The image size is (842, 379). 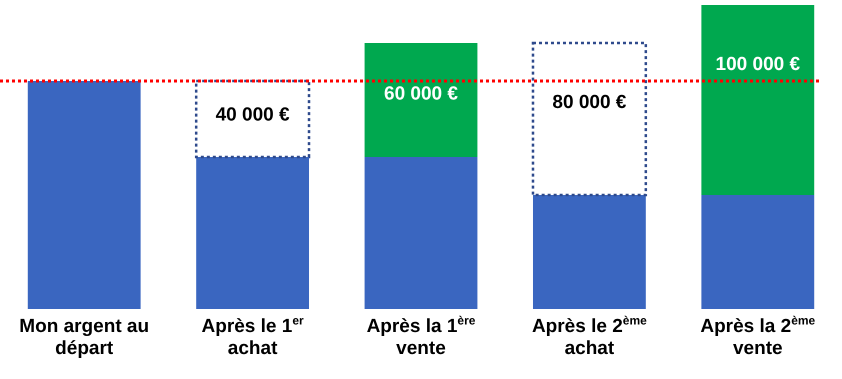 I want to click on data-label: 40 000 €, so click(x=253, y=115).